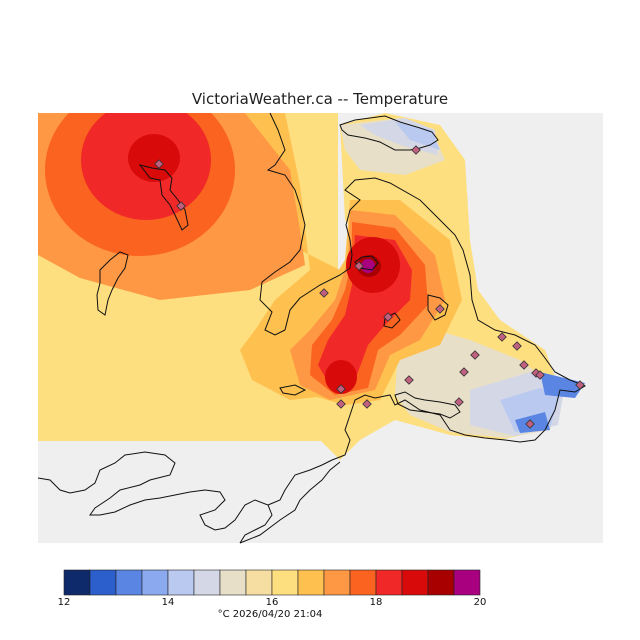 This screenshot has height=640, width=640. I want to click on color-legend, so click(272, 582).